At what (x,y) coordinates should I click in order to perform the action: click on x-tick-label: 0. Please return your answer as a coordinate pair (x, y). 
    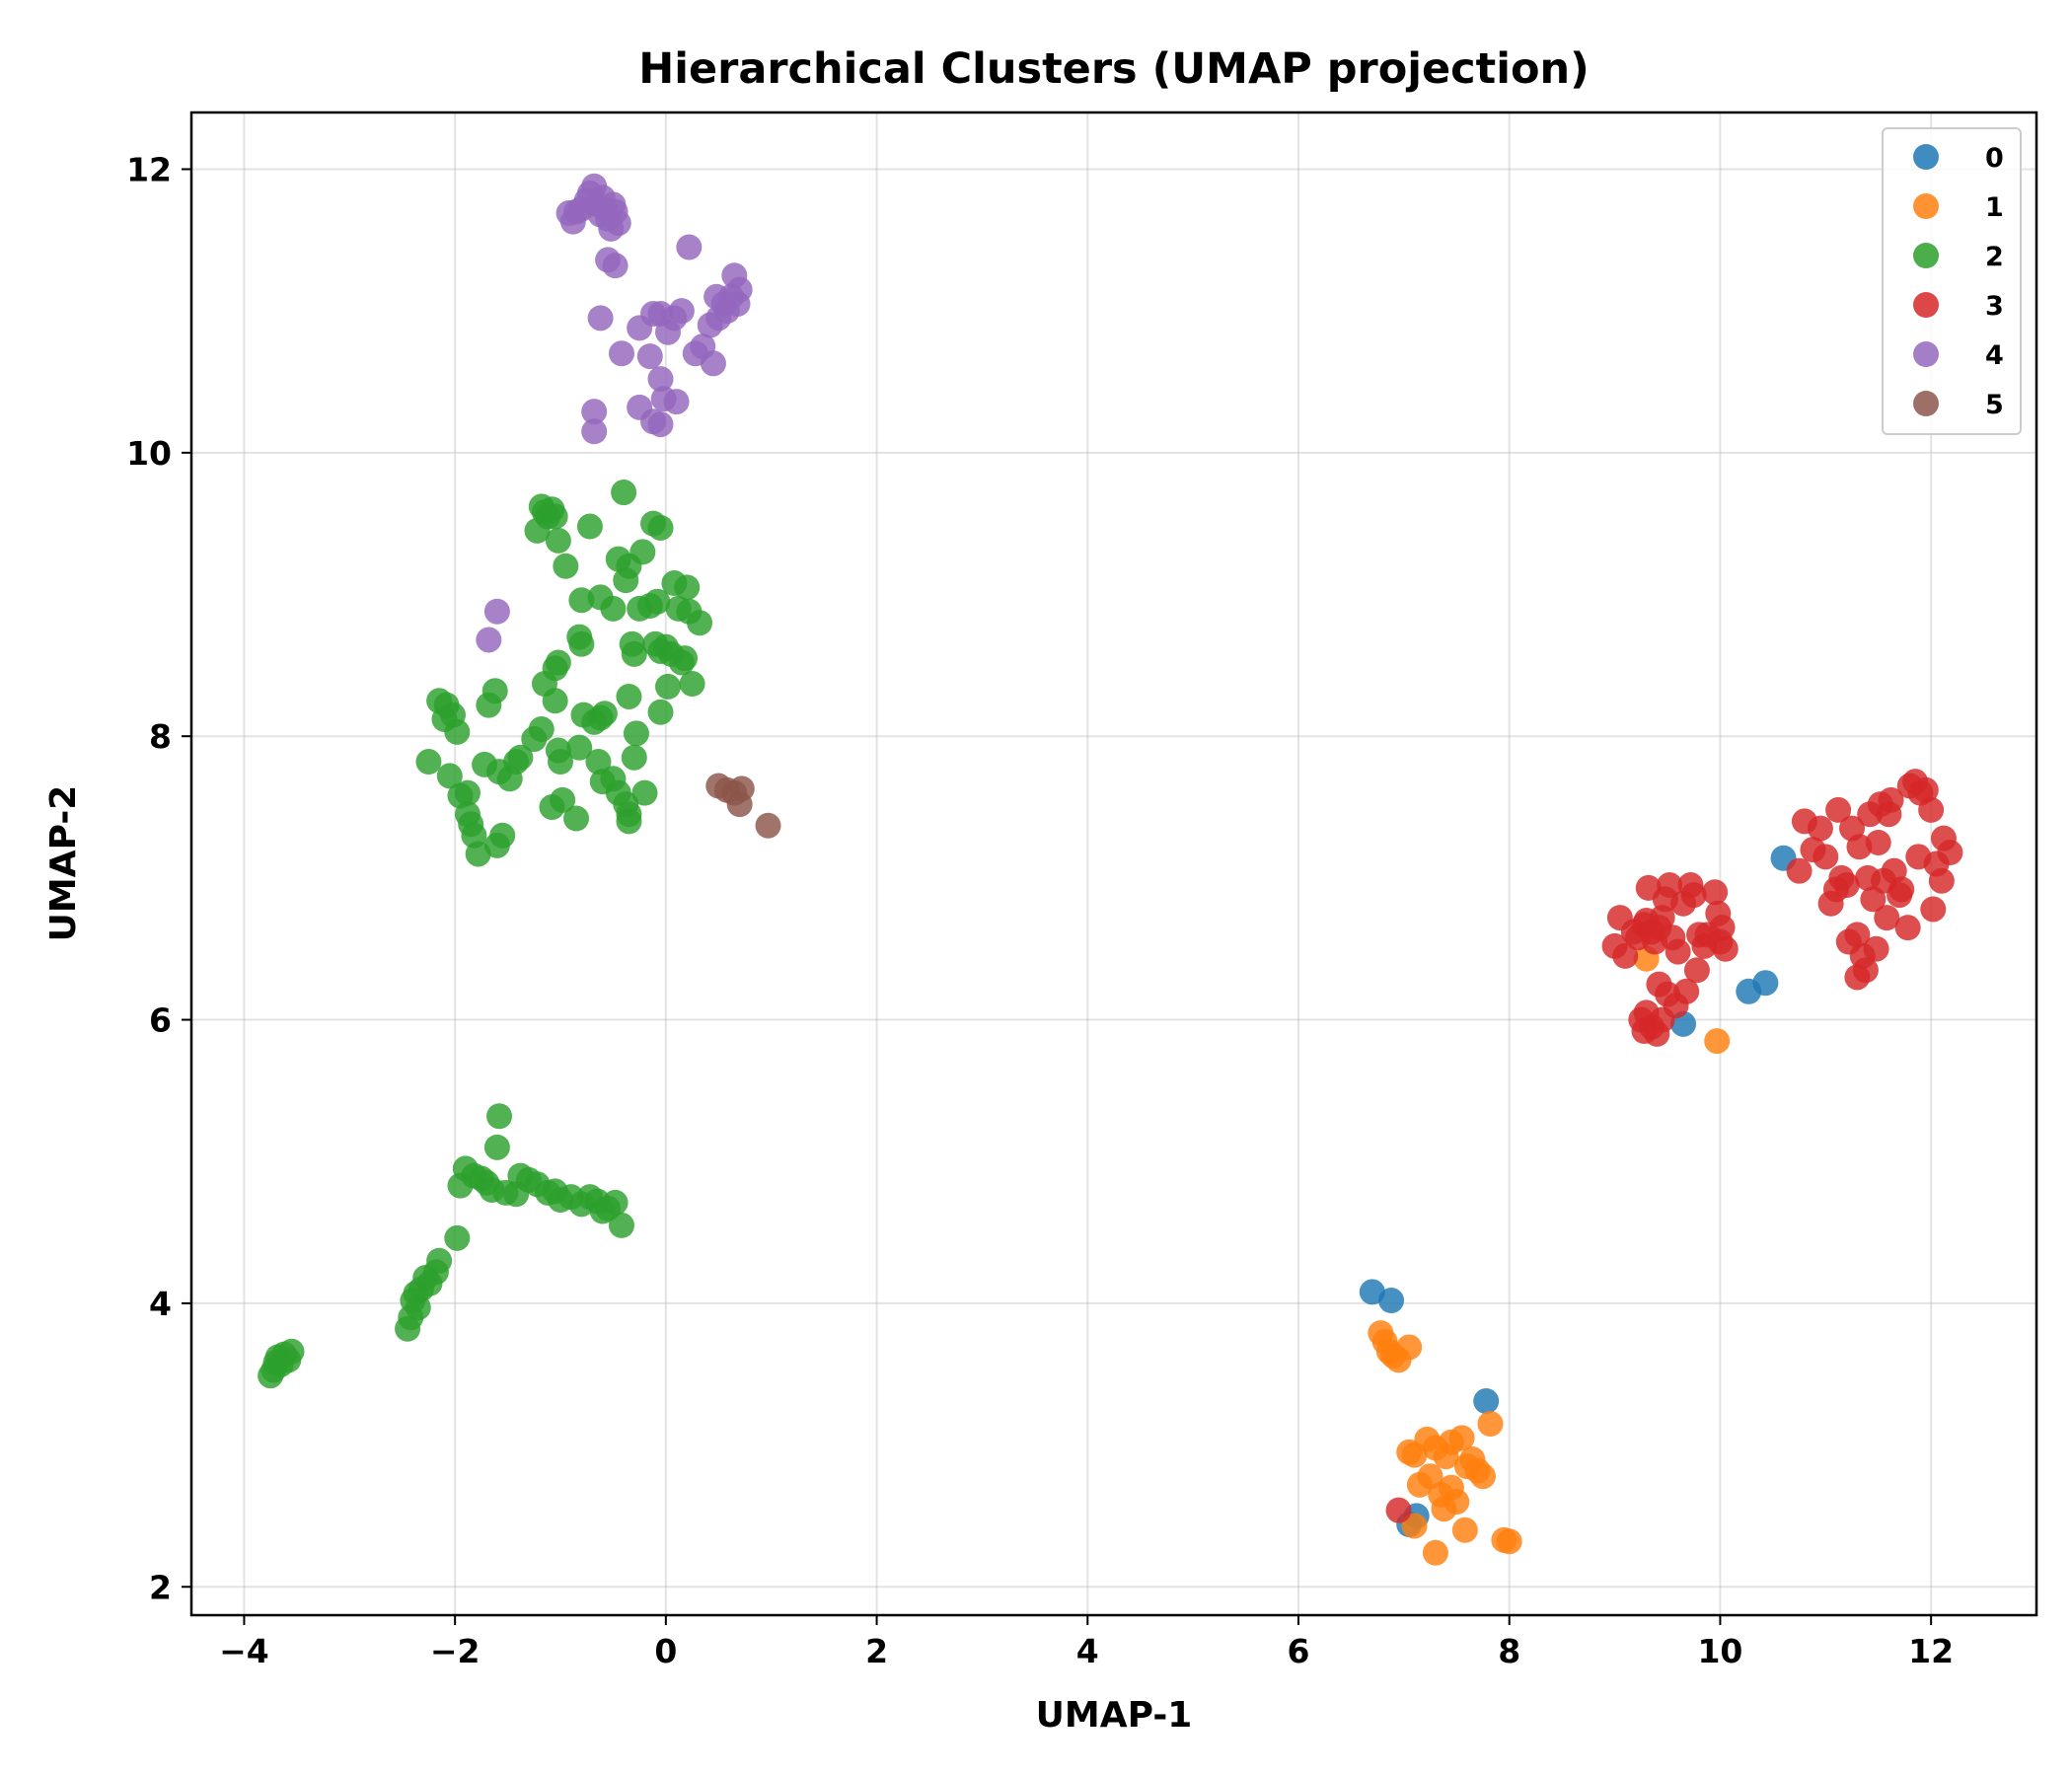
    Looking at the image, I should click on (666, 1651).